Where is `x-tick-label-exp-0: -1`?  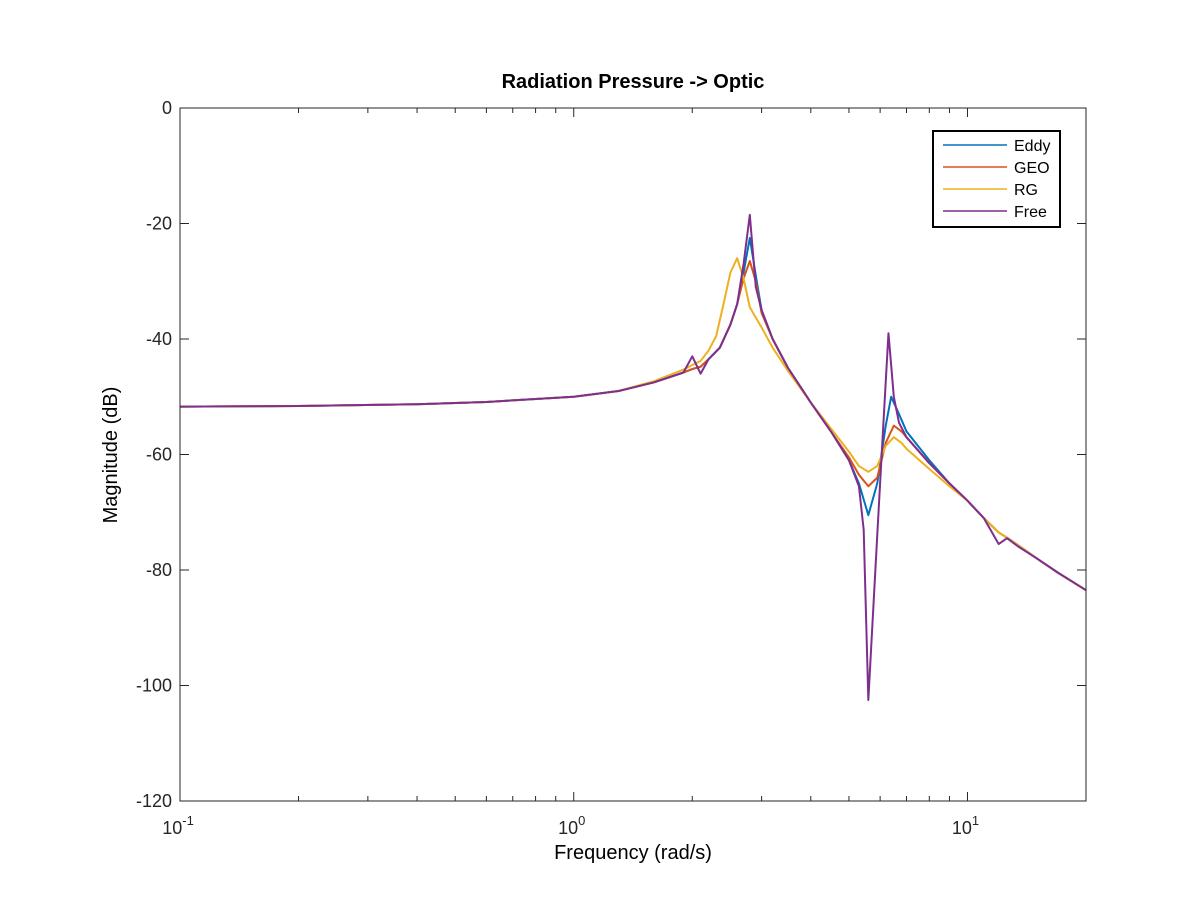 x-tick-label-exp-0: -1 is located at coordinates (188, 820).